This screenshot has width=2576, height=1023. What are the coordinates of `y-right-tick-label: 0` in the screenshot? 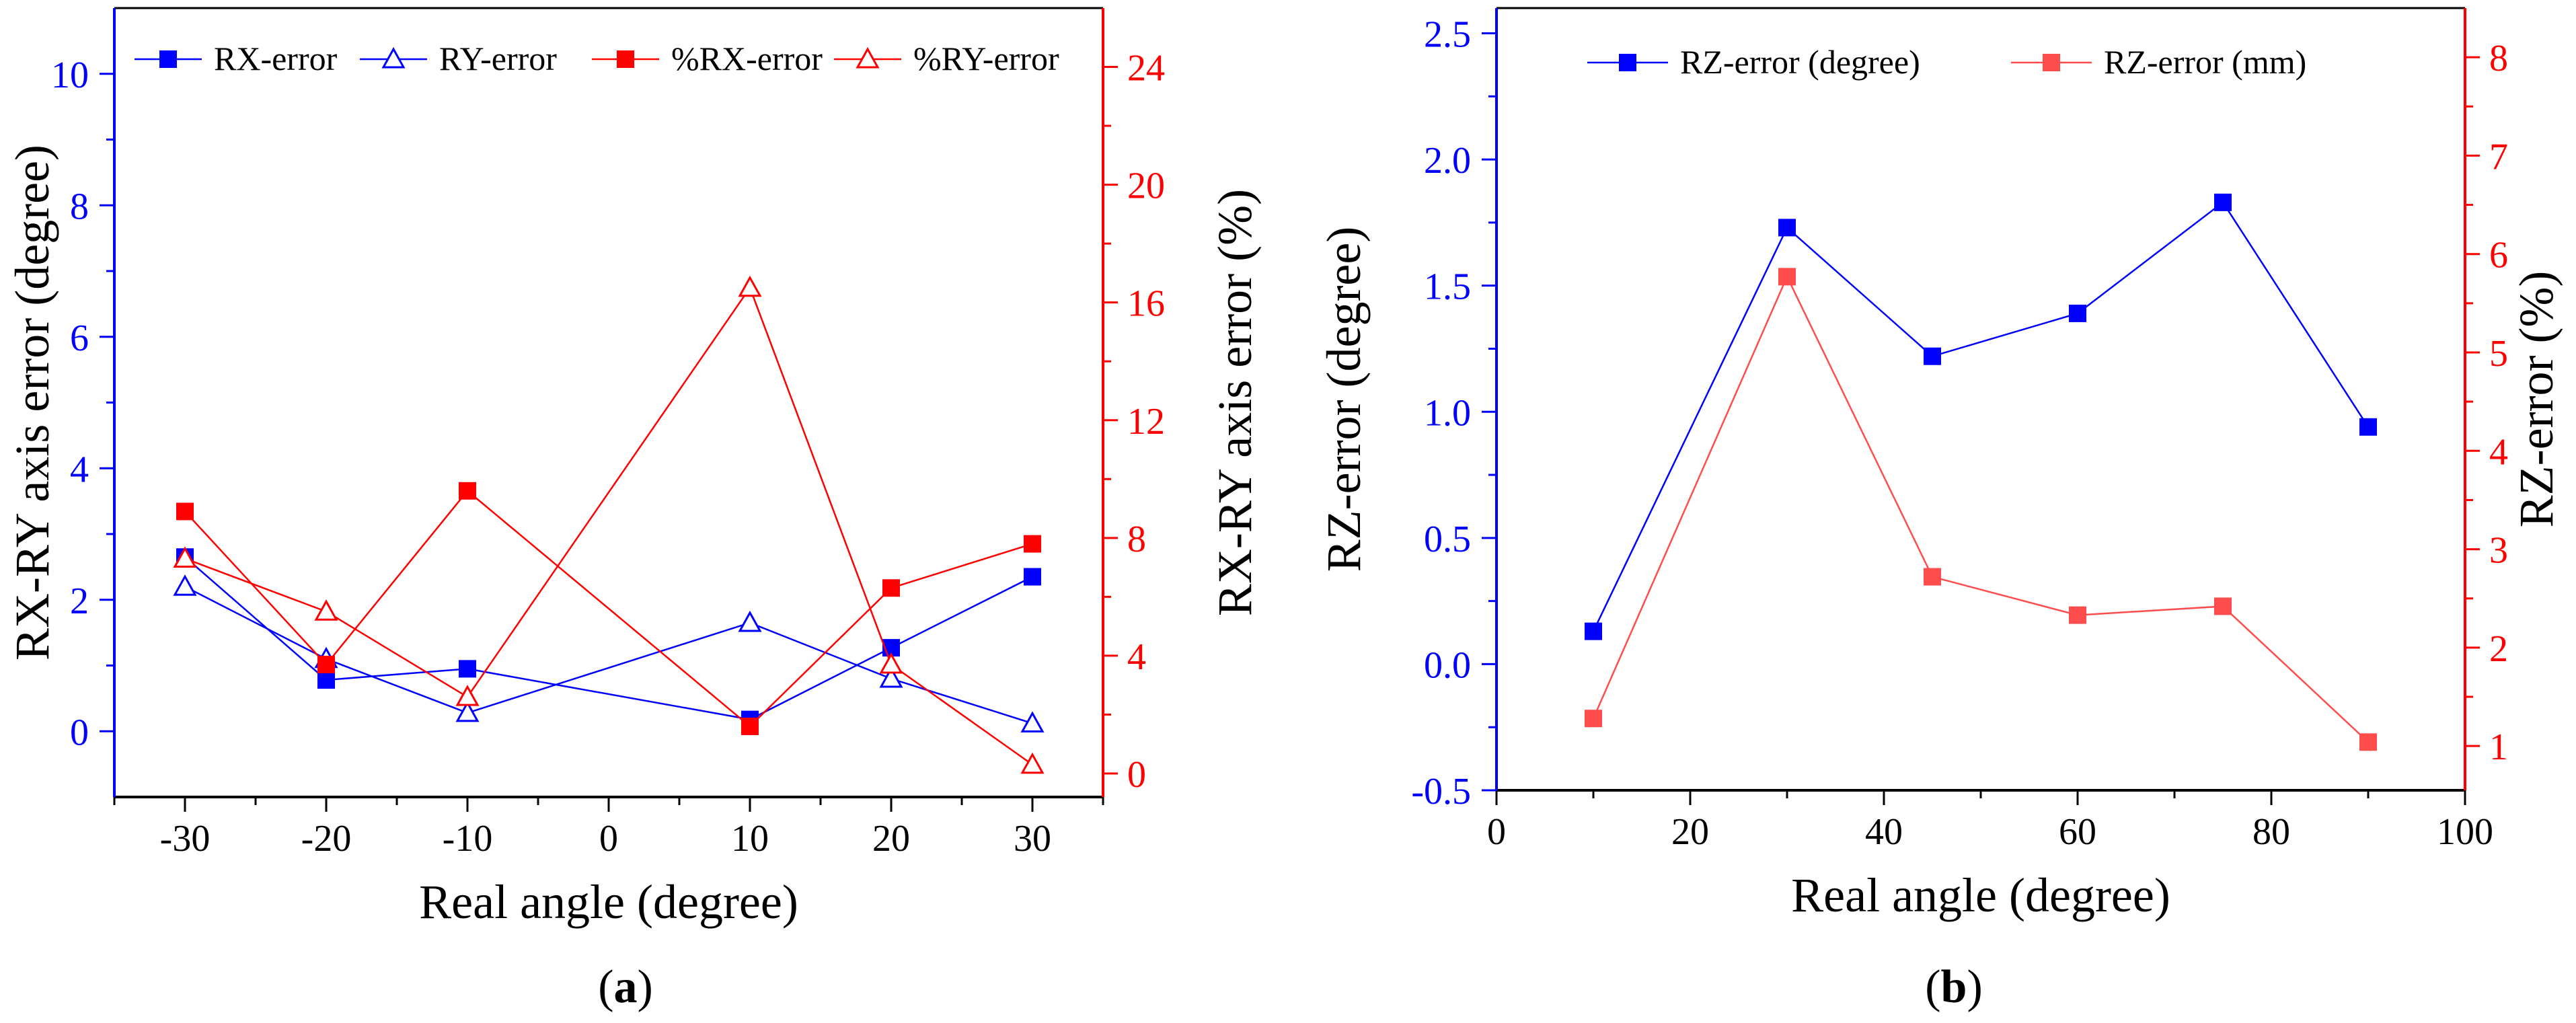 It's located at (1136, 775).